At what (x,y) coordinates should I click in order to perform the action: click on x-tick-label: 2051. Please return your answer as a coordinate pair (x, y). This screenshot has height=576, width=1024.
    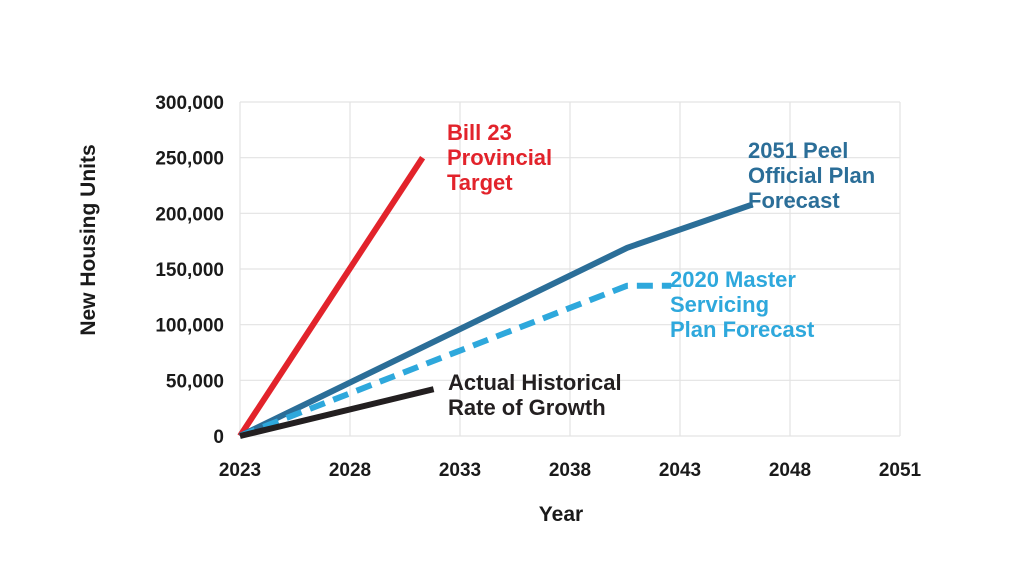
    Looking at the image, I should click on (900, 470).